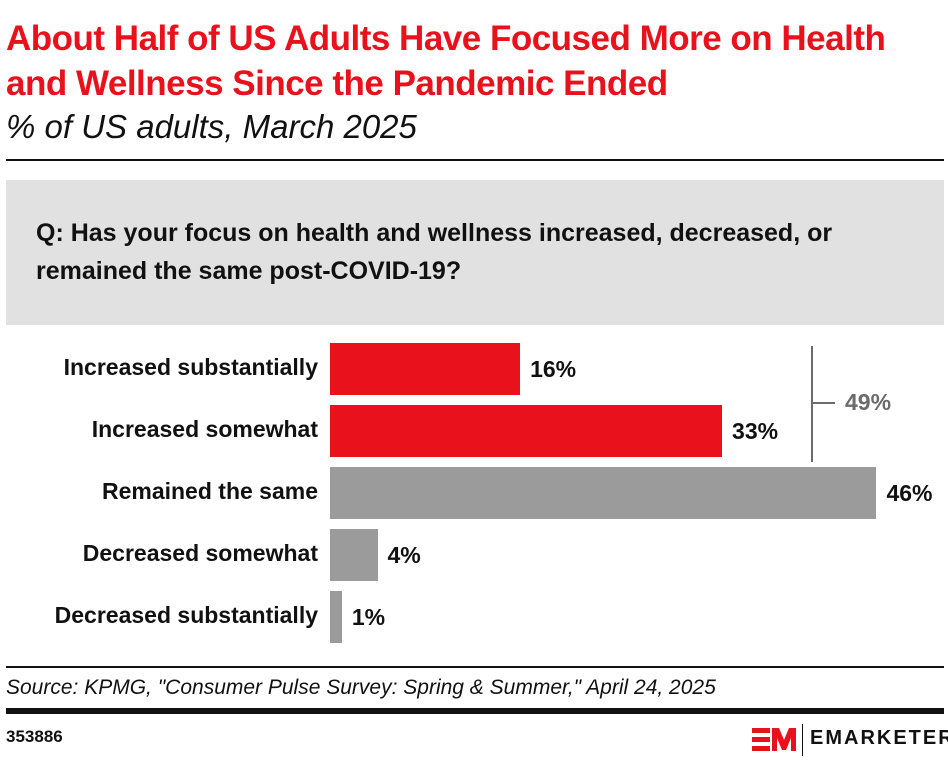  Describe the element at coordinates (34, 736) in the screenshot. I see `chart-id: 353886` at that location.